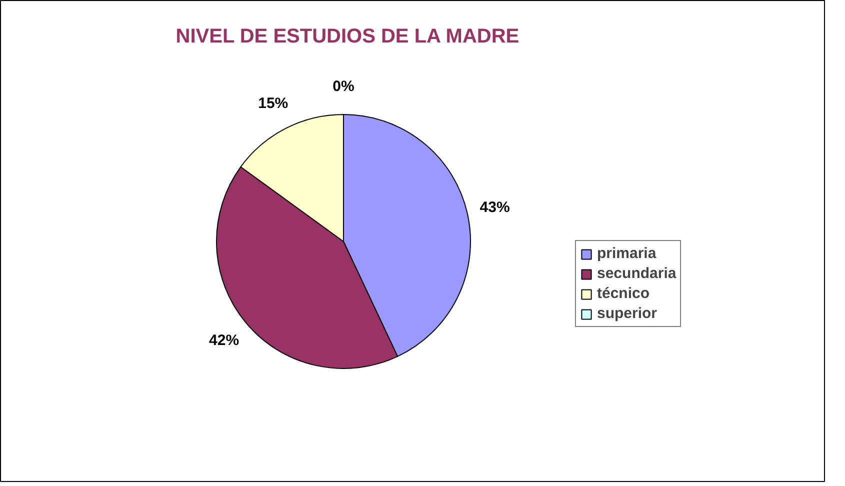 The width and height of the screenshot is (845, 486). What do you see at coordinates (623, 293) in the screenshot?
I see `legend-label: técnico` at bounding box center [623, 293].